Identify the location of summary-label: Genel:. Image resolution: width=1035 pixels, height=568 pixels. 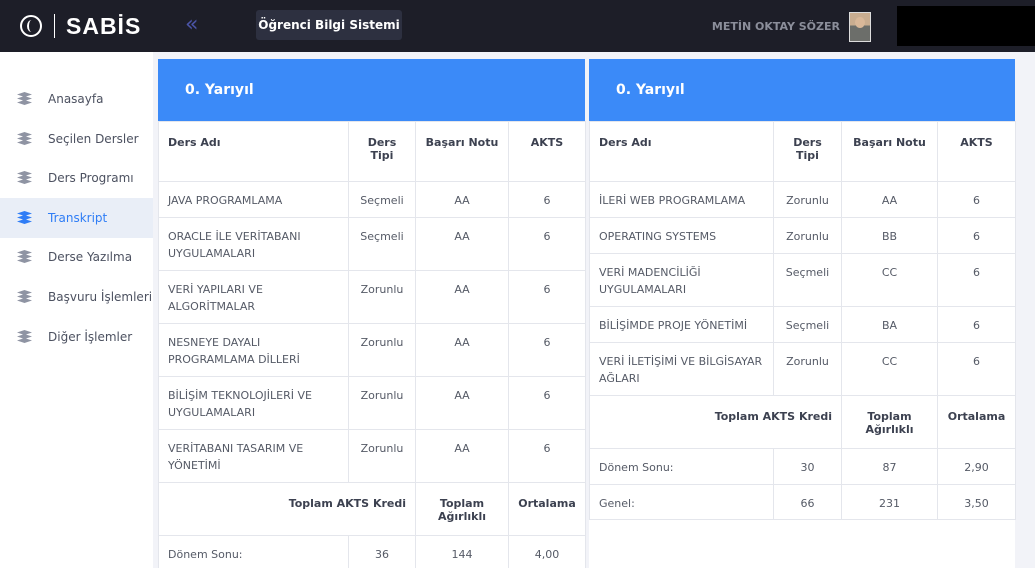
(681, 502).